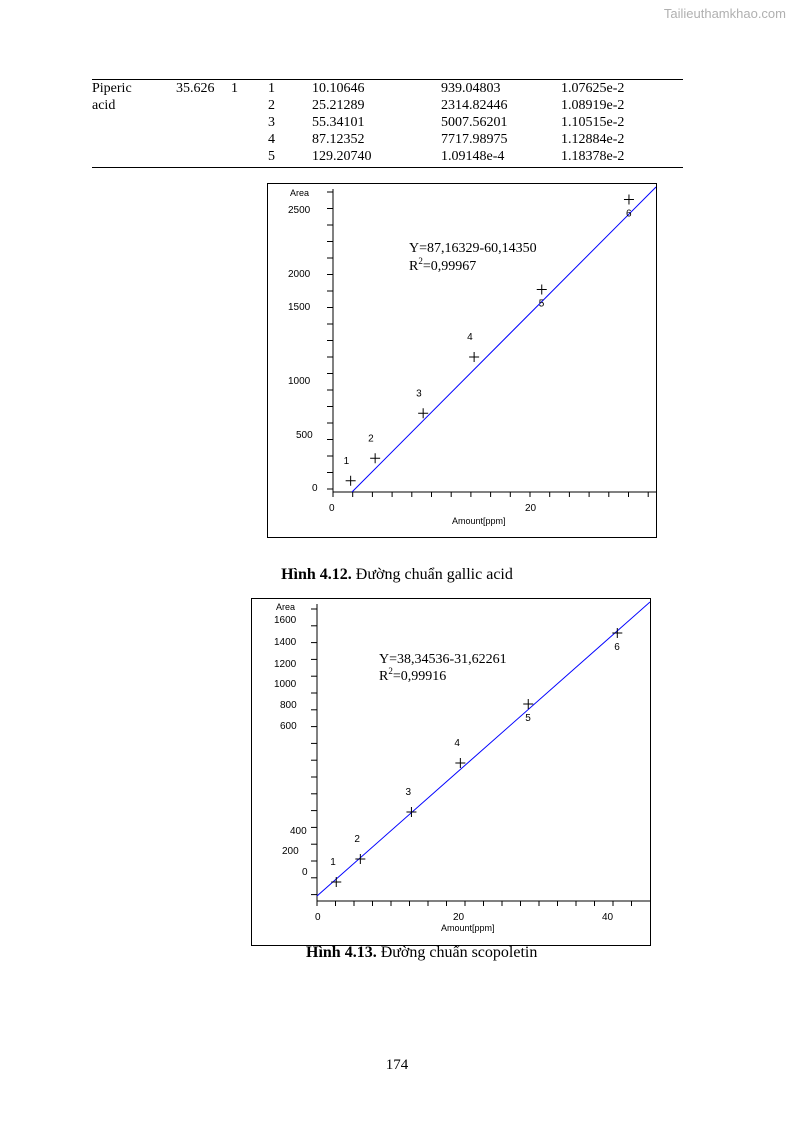 This screenshot has width=794, height=1123. Describe the element at coordinates (422, 952) in the screenshot. I see `figure-caption-4-13: Hình 4.13. Đường chuẩn scopoletin` at that location.